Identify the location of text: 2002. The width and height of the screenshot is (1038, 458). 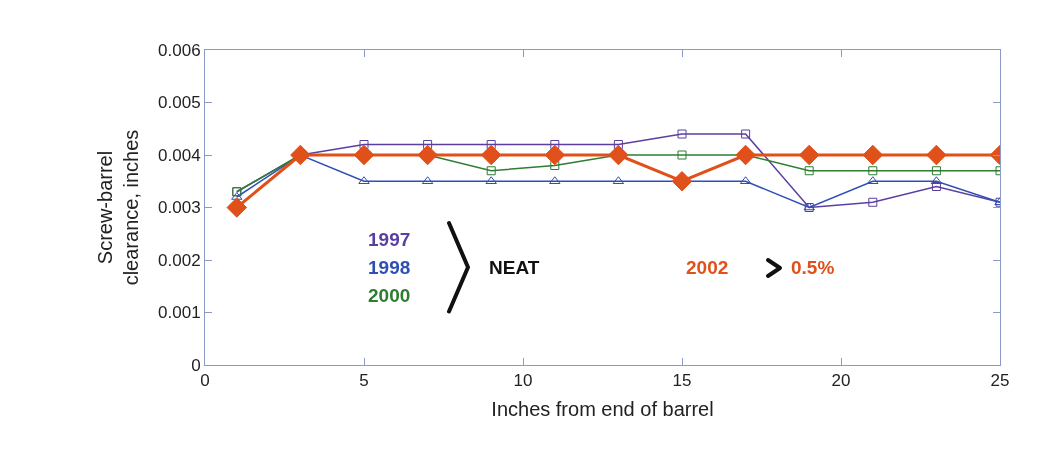
(707, 267).